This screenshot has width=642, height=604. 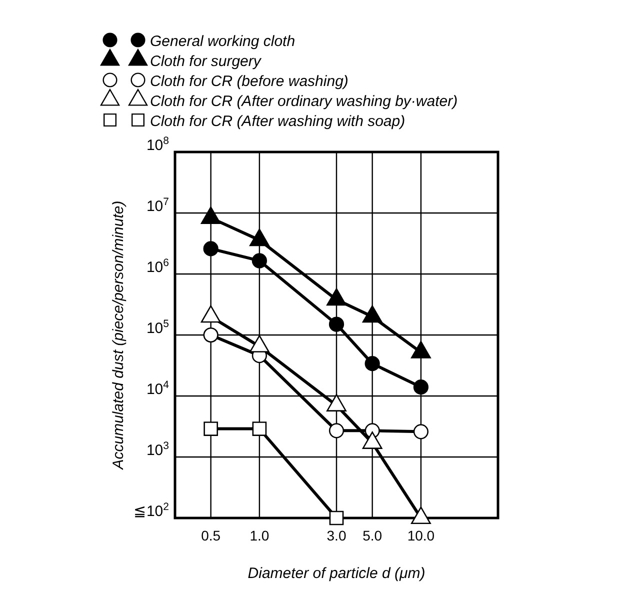 I want to click on x-tick-label: 5.0, so click(x=372, y=536).